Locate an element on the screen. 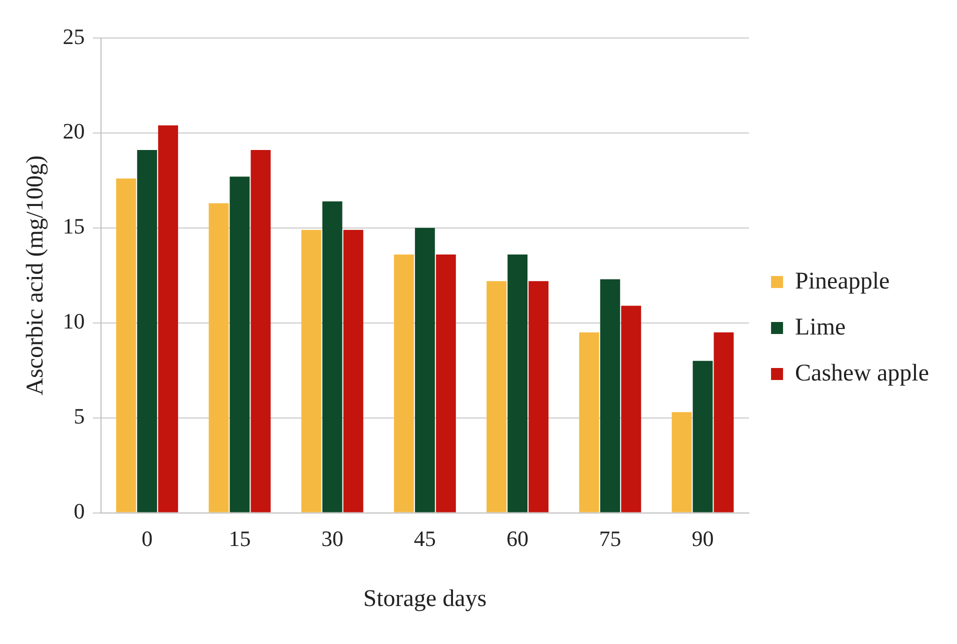 The image size is (957, 644). y-tick-label: 10 is located at coordinates (73, 321).